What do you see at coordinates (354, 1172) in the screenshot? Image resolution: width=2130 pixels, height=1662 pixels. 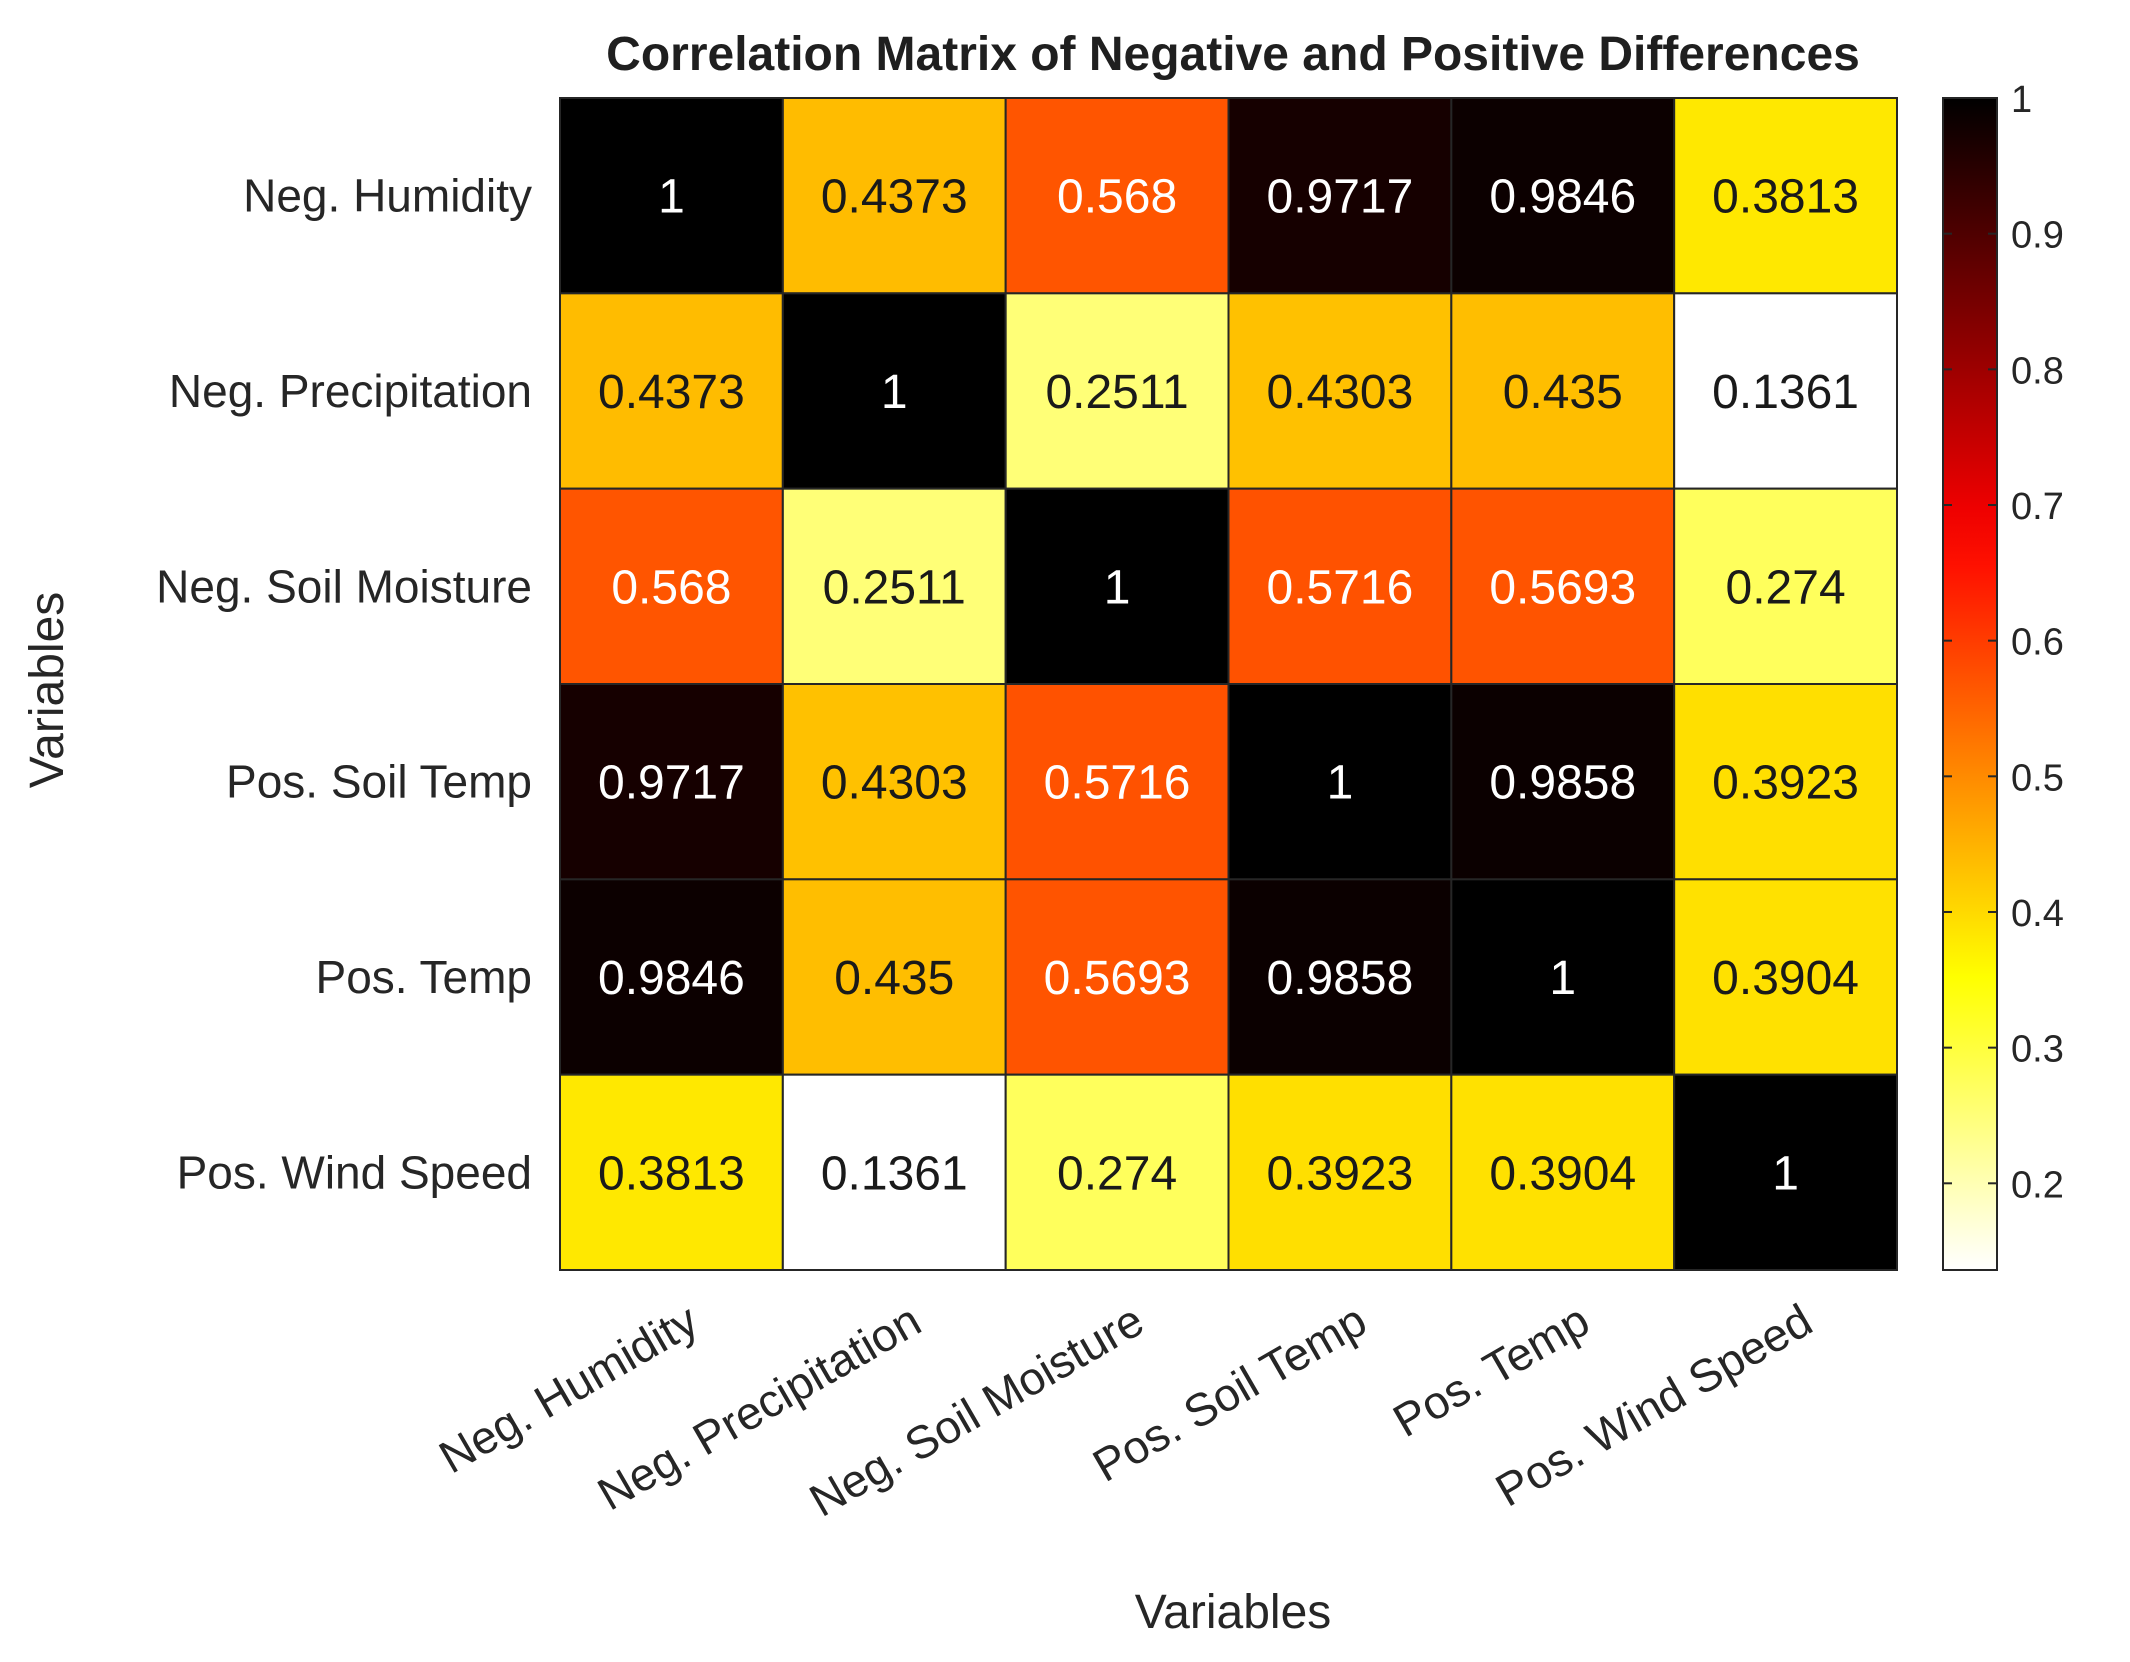 I see `y-tick-label-5: Pos. Wind Speed` at bounding box center [354, 1172].